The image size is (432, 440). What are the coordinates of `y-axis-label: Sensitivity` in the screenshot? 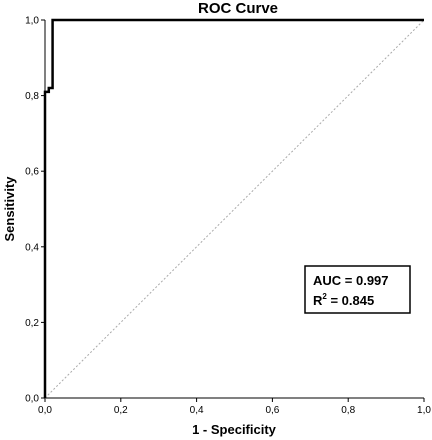 It's located at (9, 209).